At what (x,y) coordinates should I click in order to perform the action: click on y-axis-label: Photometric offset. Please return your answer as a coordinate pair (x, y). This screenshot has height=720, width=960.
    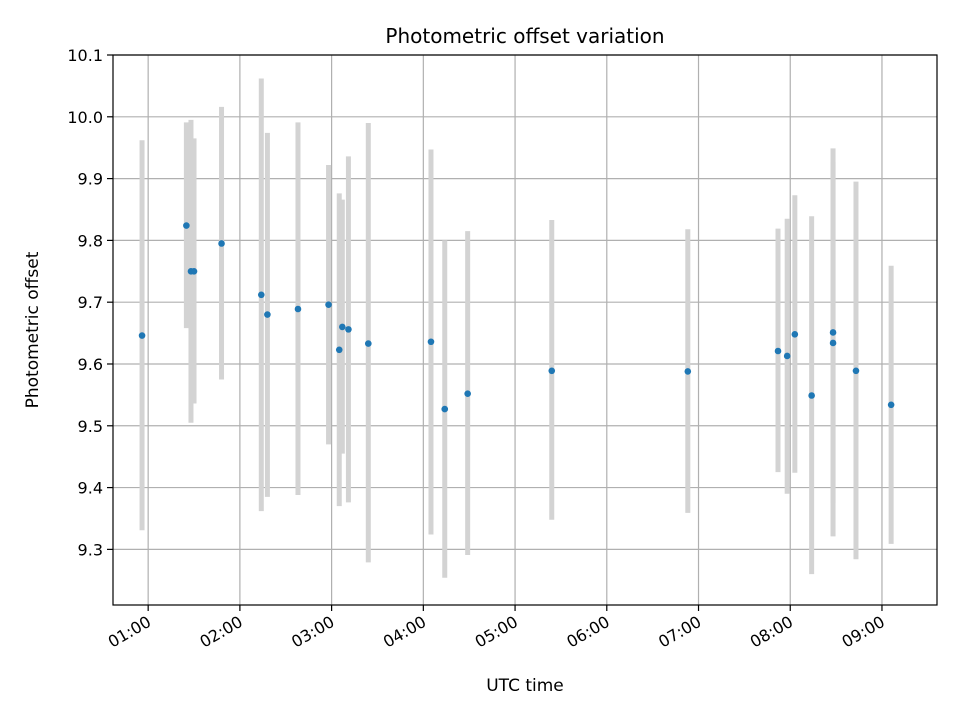
    Looking at the image, I should click on (33, 329).